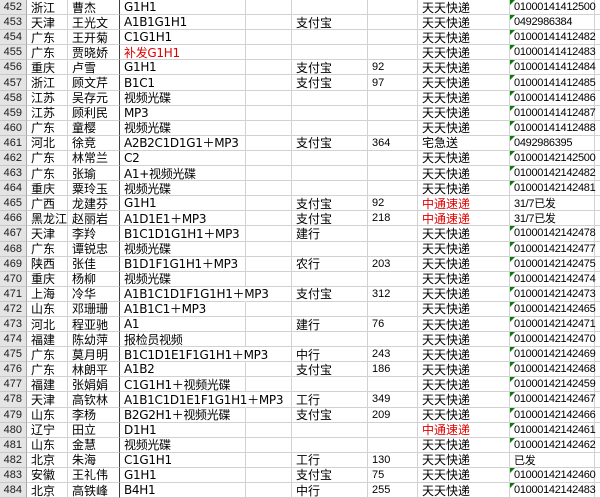 The width and height of the screenshot is (600, 498). What do you see at coordinates (94, 98) in the screenshot?
I see `cell-customer-name: 吴存元` at bounding box center [94, 98].